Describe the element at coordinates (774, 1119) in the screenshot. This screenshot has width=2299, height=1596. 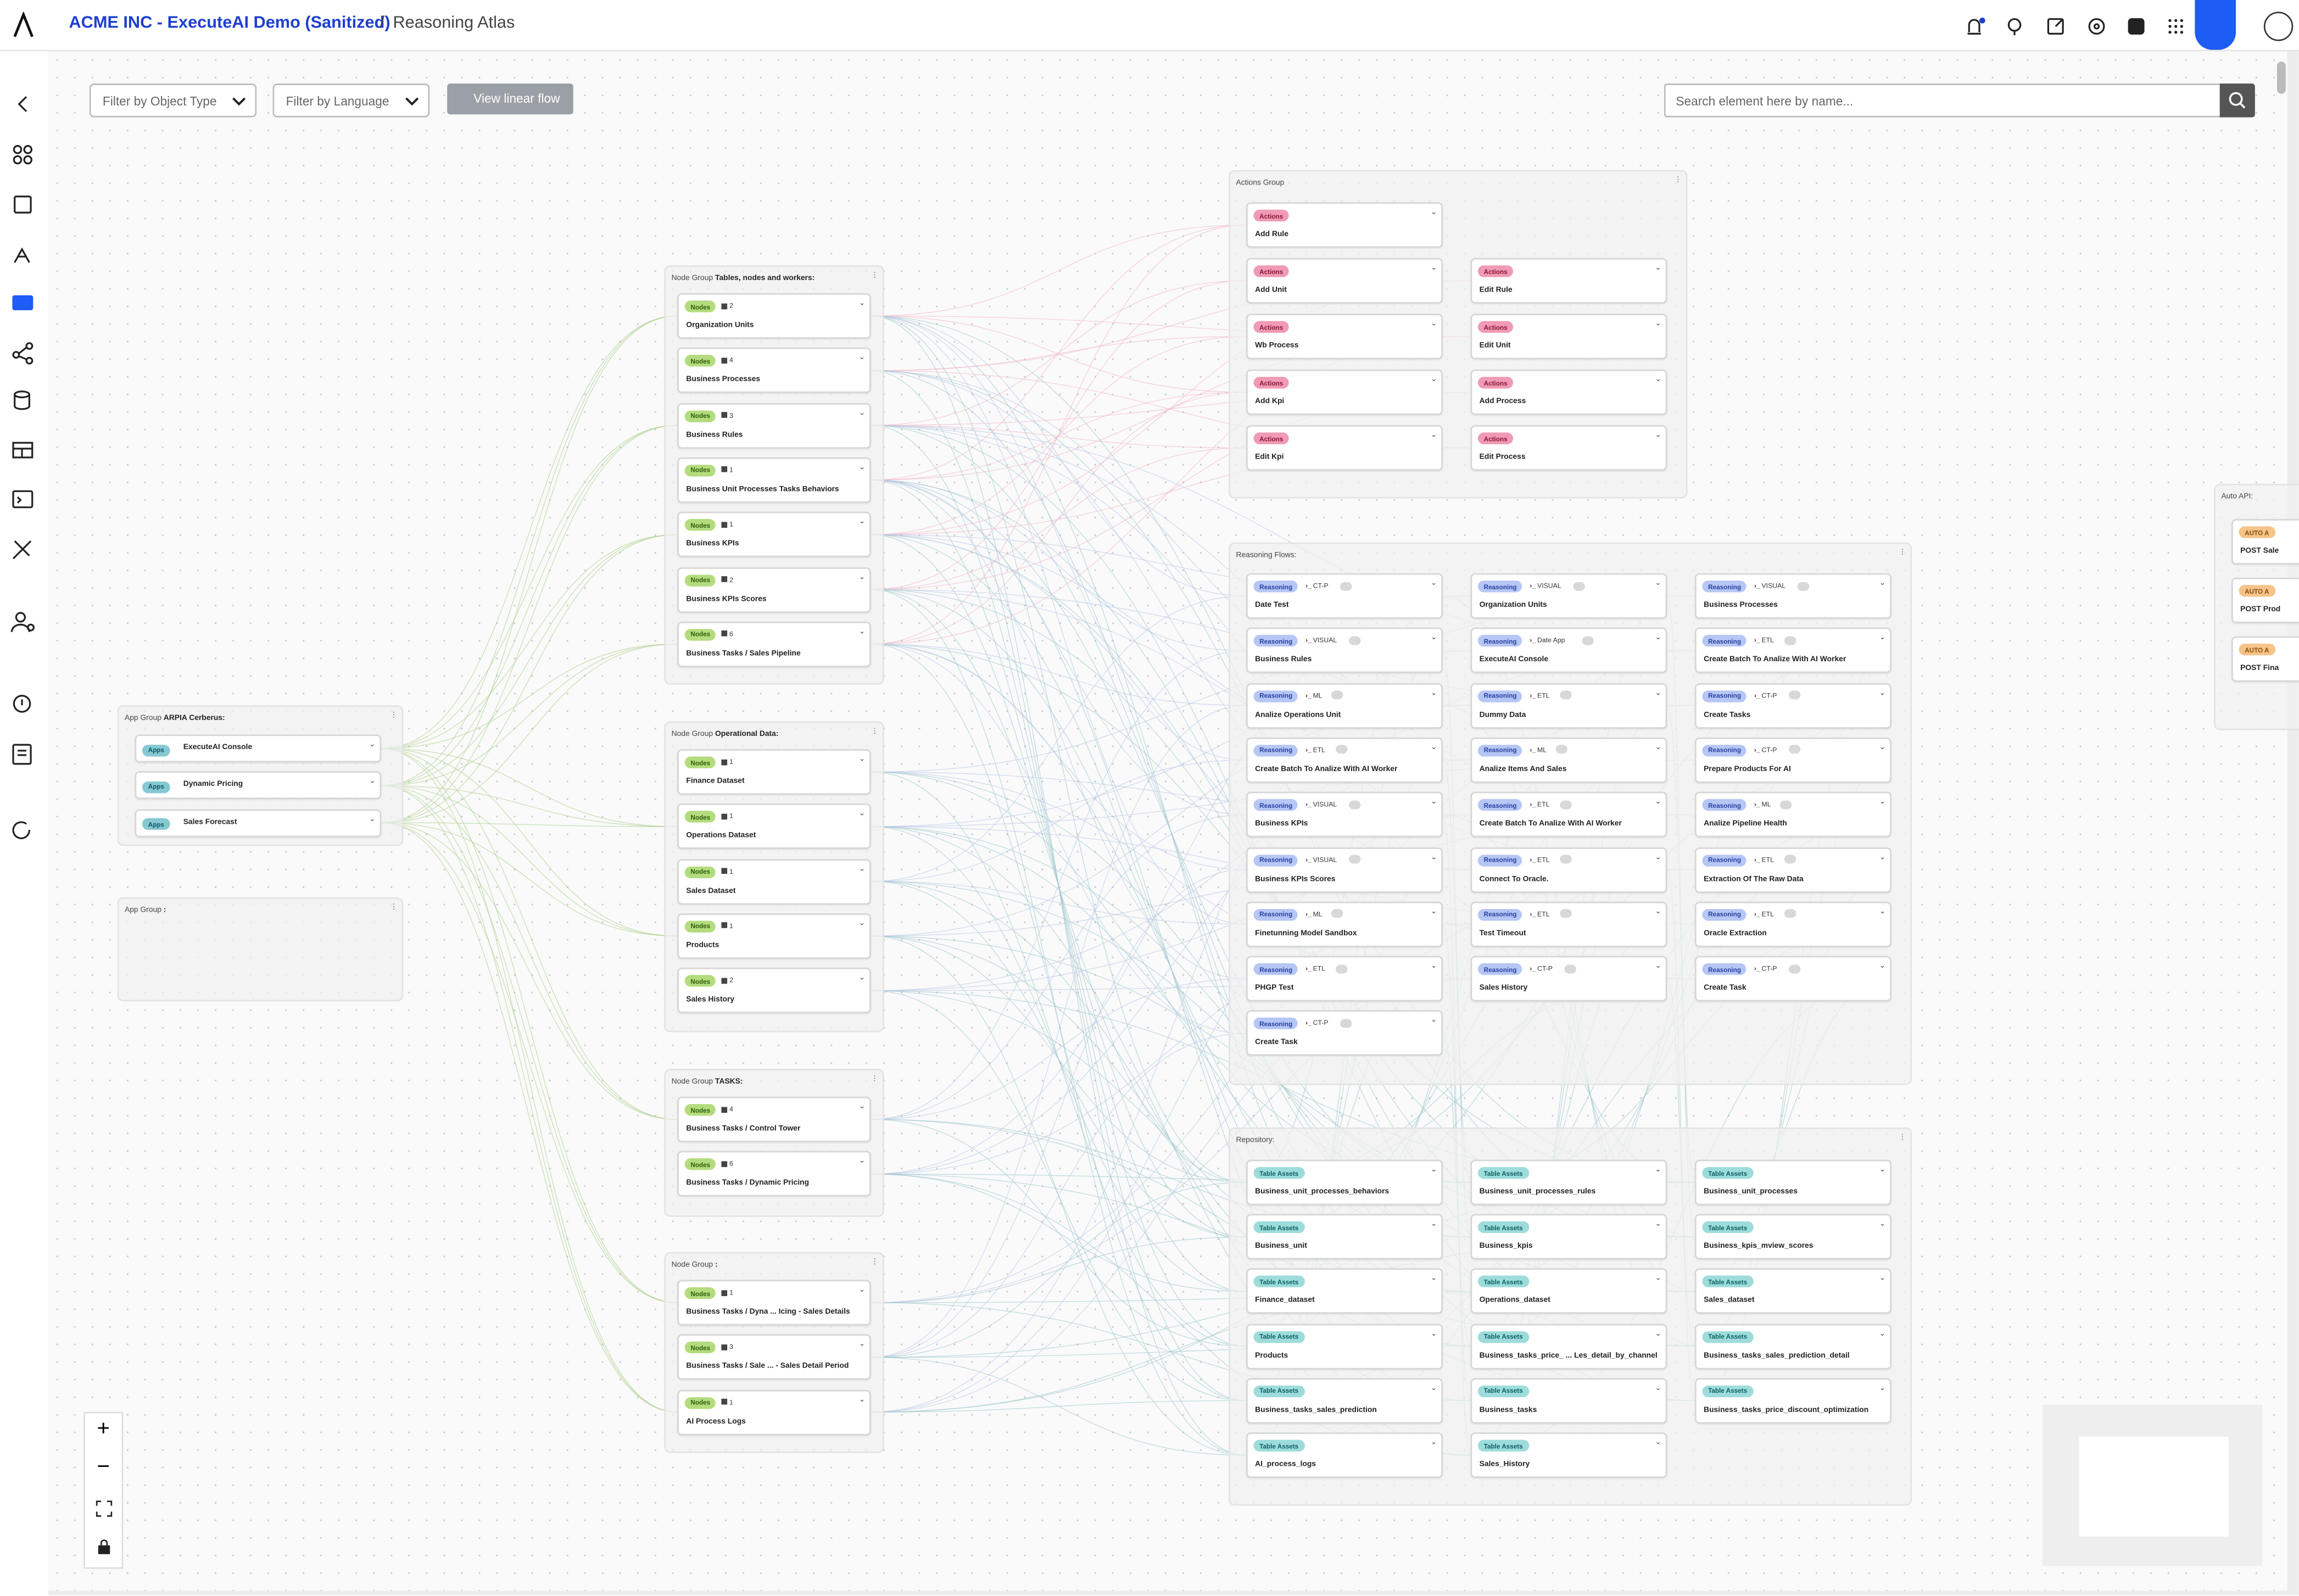
I see `node-card: Nodes 4 Business Tasks / Control Tower ⌄` at that location.